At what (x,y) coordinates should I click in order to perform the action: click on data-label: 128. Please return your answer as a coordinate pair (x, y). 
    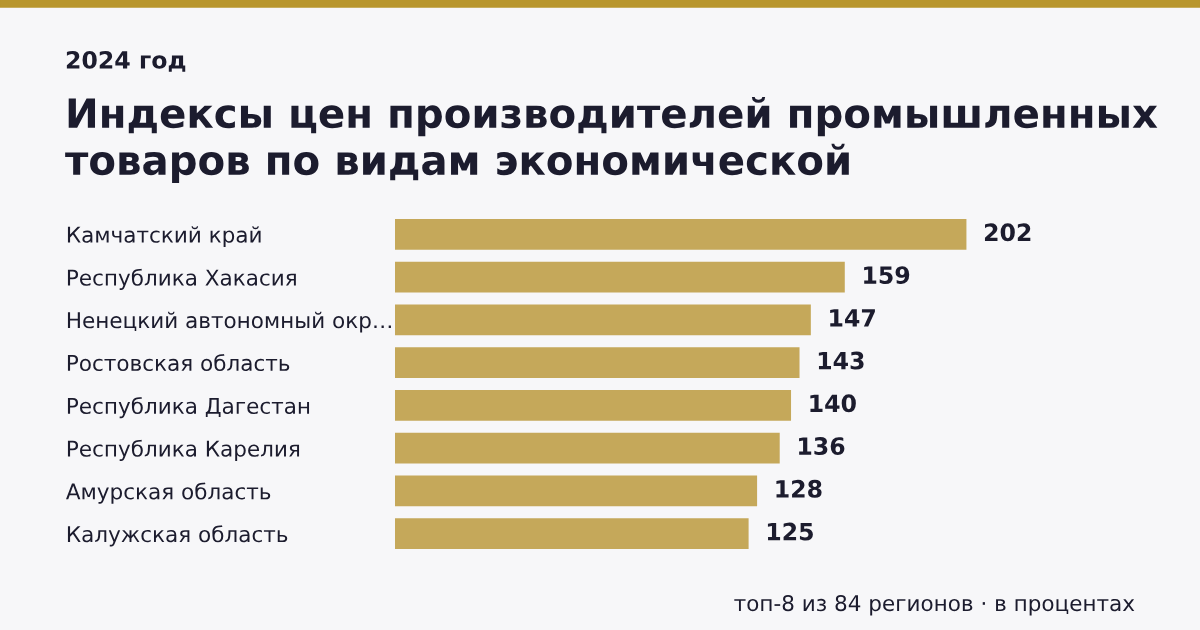
    Looking at the image, I should click on (799, 488).